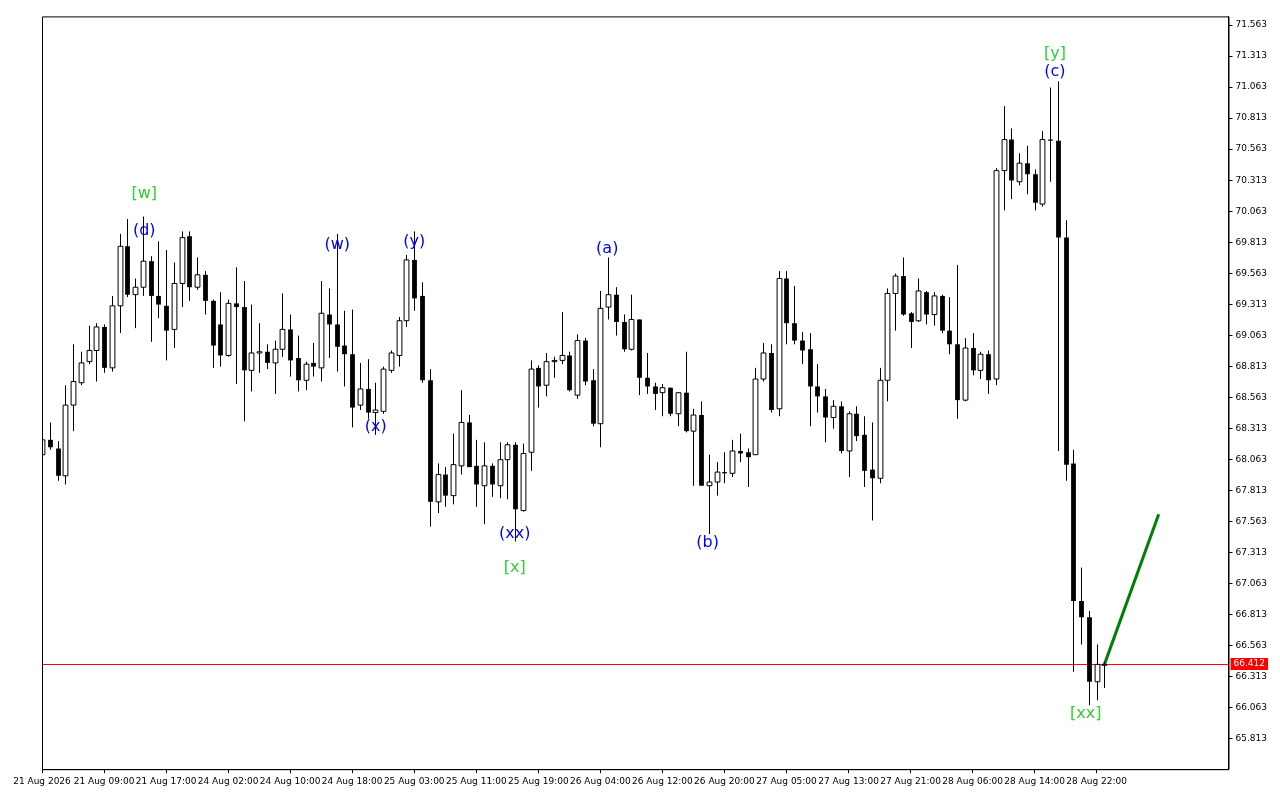  Describe the element at coordinates (607, 248) in the screenshot. I see `annotation: (a)` at that location.